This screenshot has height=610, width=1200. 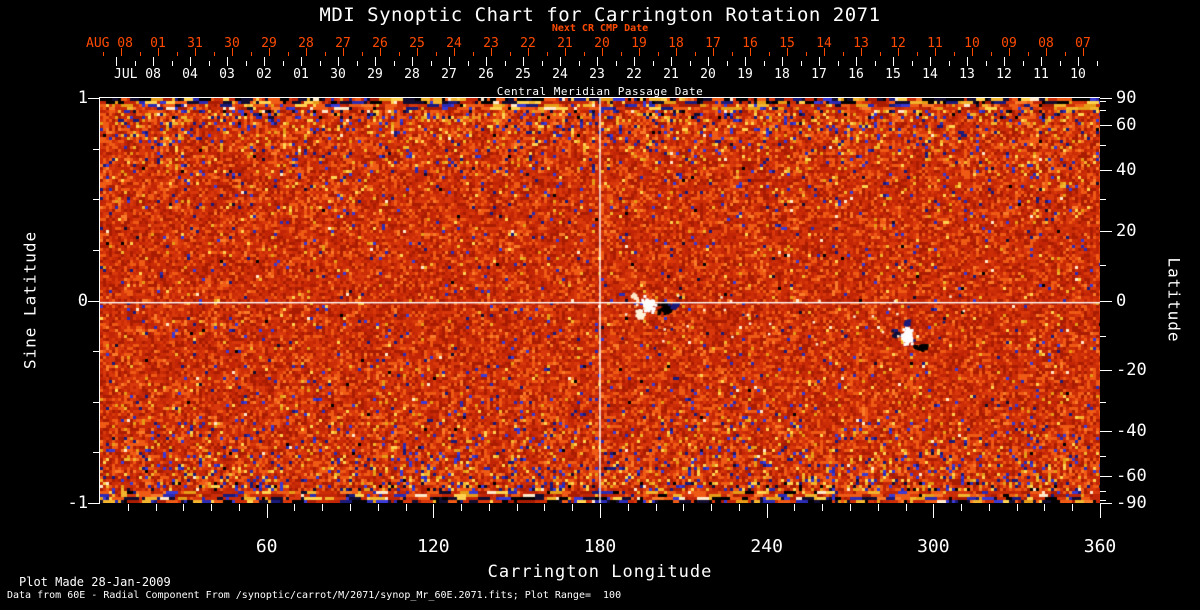 What do you see at coordinates (449, 74) in the screenshot?
I see `cmp-date-label: 27` at bounding box center [449, 74].